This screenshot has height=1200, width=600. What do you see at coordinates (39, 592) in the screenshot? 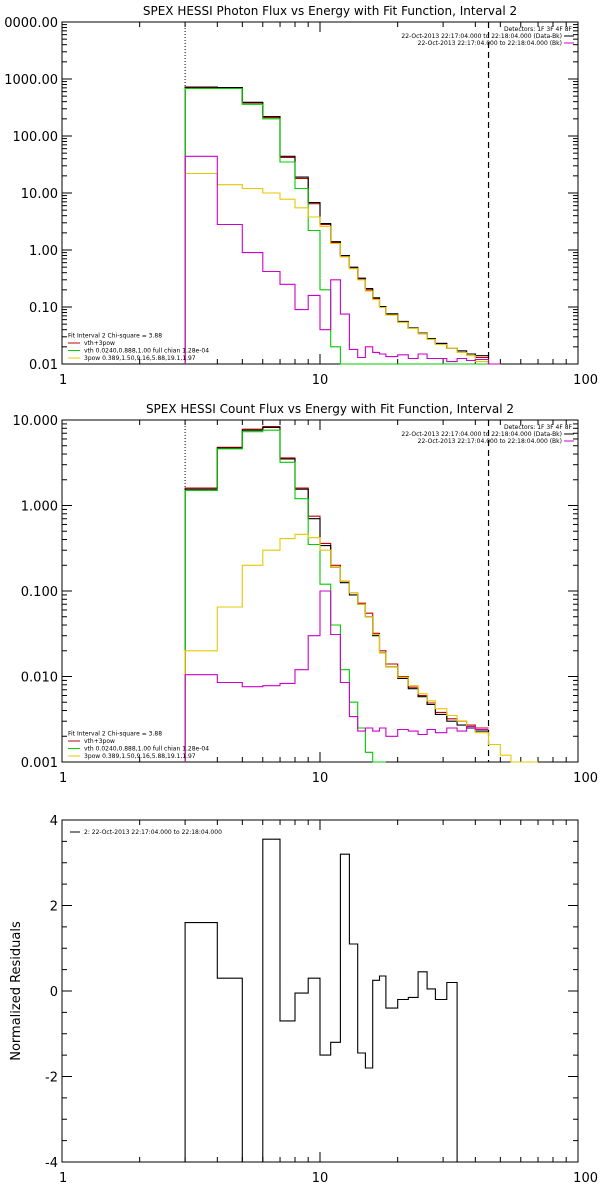
I see `y-tick-label: 0.100` at bounding box center [39, 592].